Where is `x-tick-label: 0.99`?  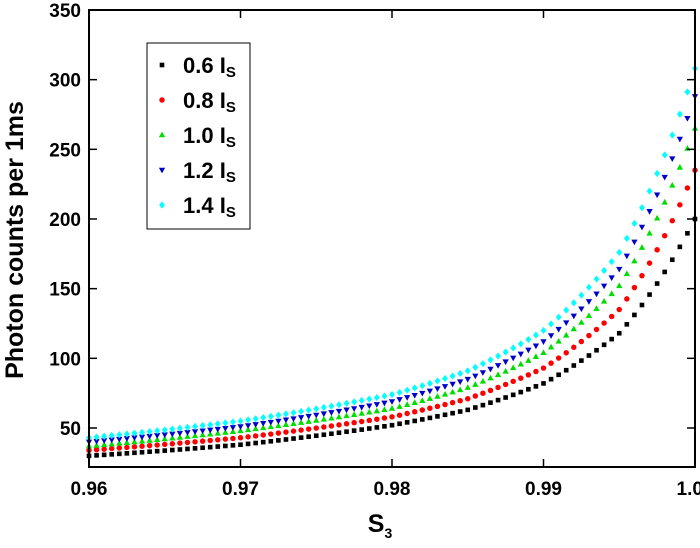 x-tick-label: 0.99 is located at coordinates (543, 489).